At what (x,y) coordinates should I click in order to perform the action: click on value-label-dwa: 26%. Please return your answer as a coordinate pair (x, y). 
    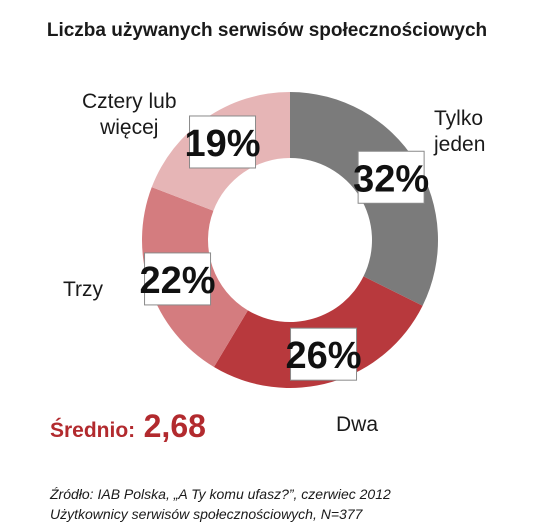
    Looking at the image, I should click on (323, 356).